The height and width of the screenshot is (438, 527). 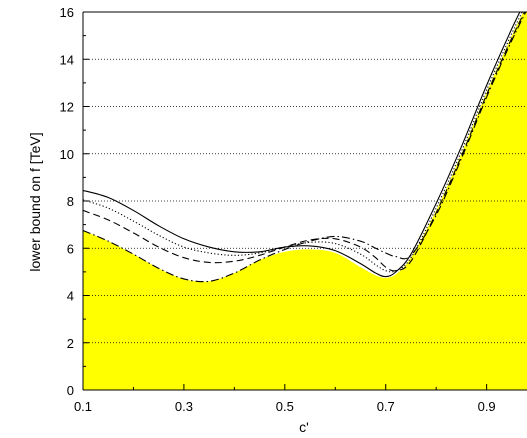 What do you see at coordinates (285, 406) in the screenshot?
I see `x-tick-label: 0.5` at bounding box center [285, 406].